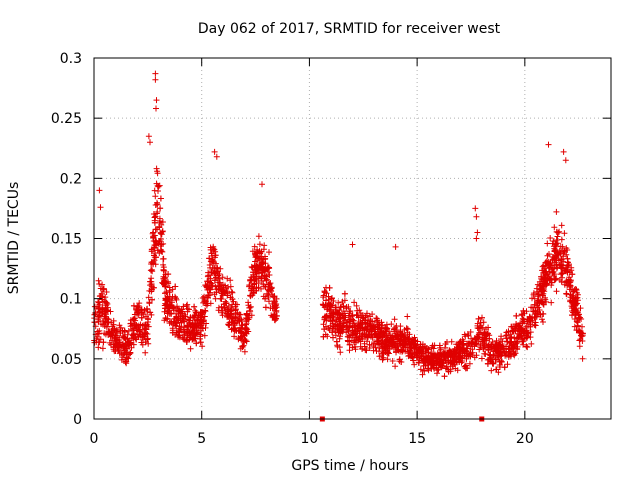 The height and width of the screenshot is (480, 640). What do you see at coordinates (71, 300) in the screenshot?
I see `y-tick-label: 0.1` at bounding box center [71, 300].